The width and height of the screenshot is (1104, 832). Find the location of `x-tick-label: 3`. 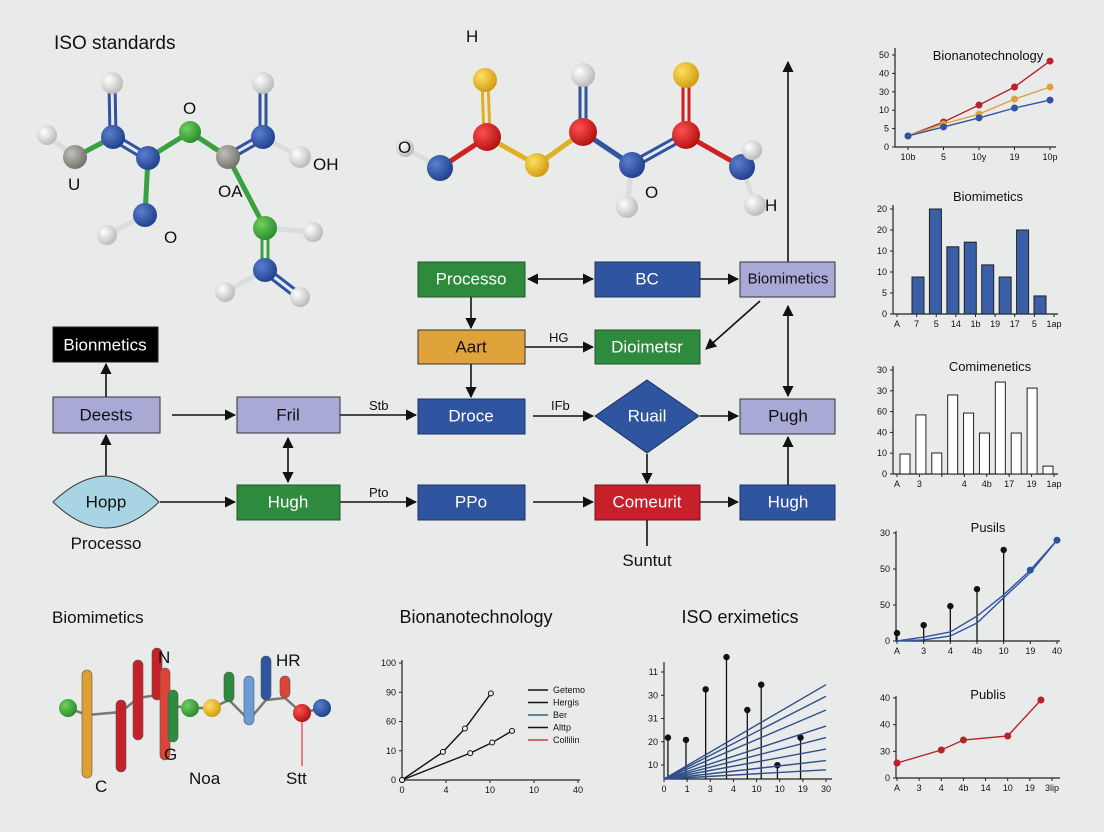

x-tick-label: 3 is located at coordinates (919, 484).